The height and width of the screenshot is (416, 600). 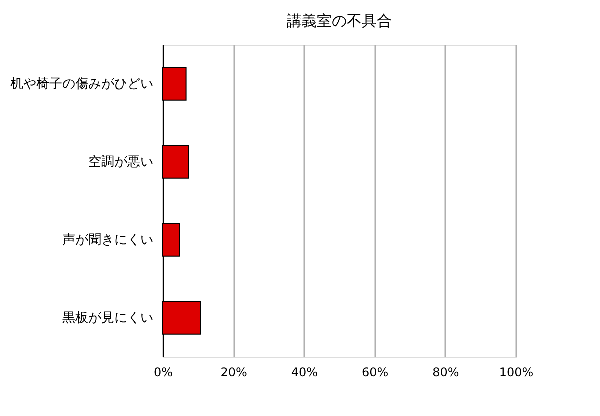 I want to click on y-tick-label: 机や椅子の傷みがひどい, so click(x=82, y=84).